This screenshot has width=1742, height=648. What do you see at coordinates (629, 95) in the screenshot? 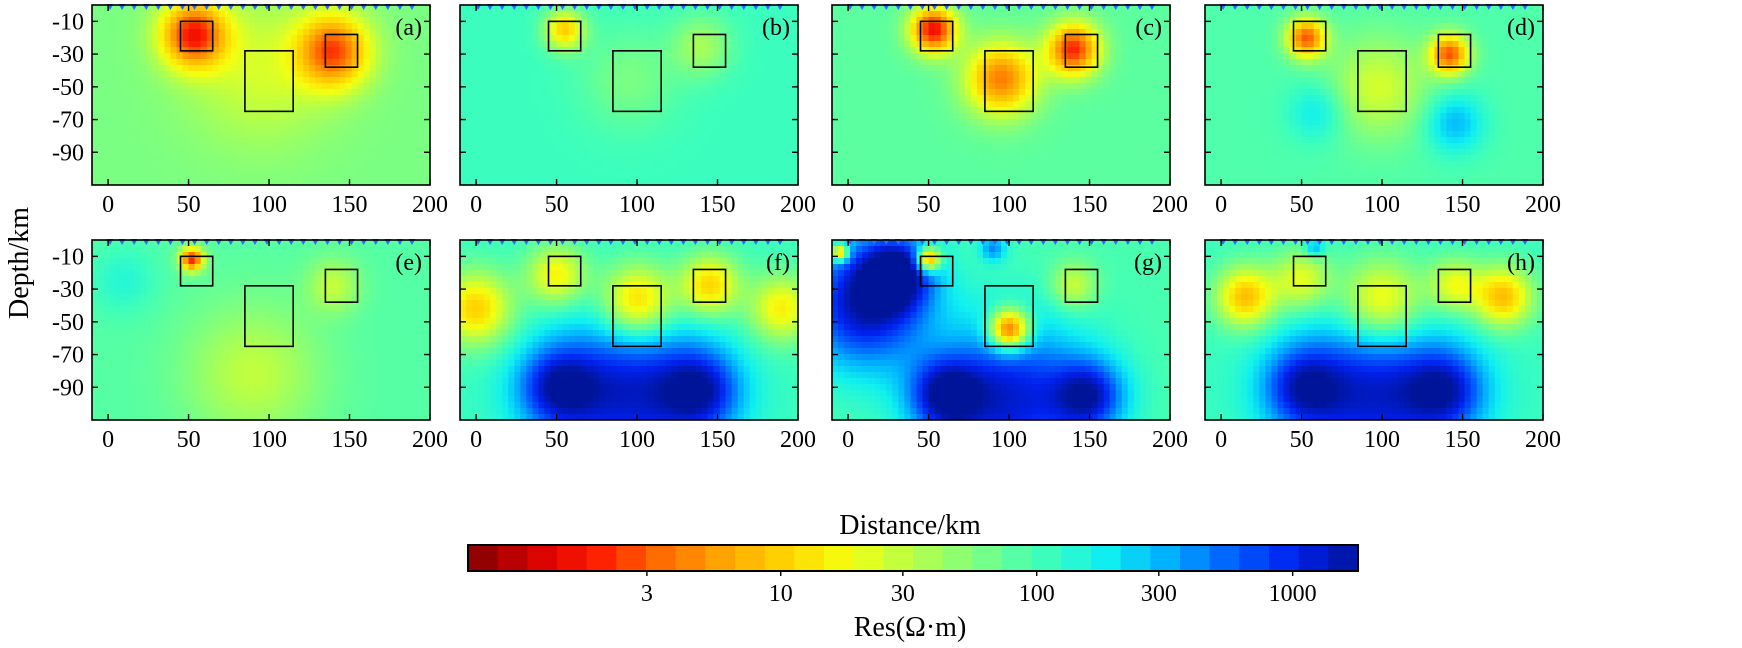
I see `resistivity-field` at bounding box center [629, 95].